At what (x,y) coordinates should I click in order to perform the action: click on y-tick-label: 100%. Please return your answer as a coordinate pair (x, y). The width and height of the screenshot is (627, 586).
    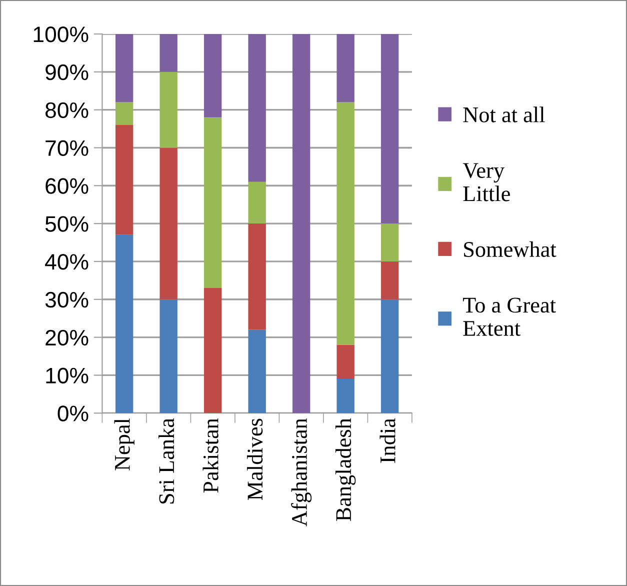
    Looking at the image, I should click on (61, 34).